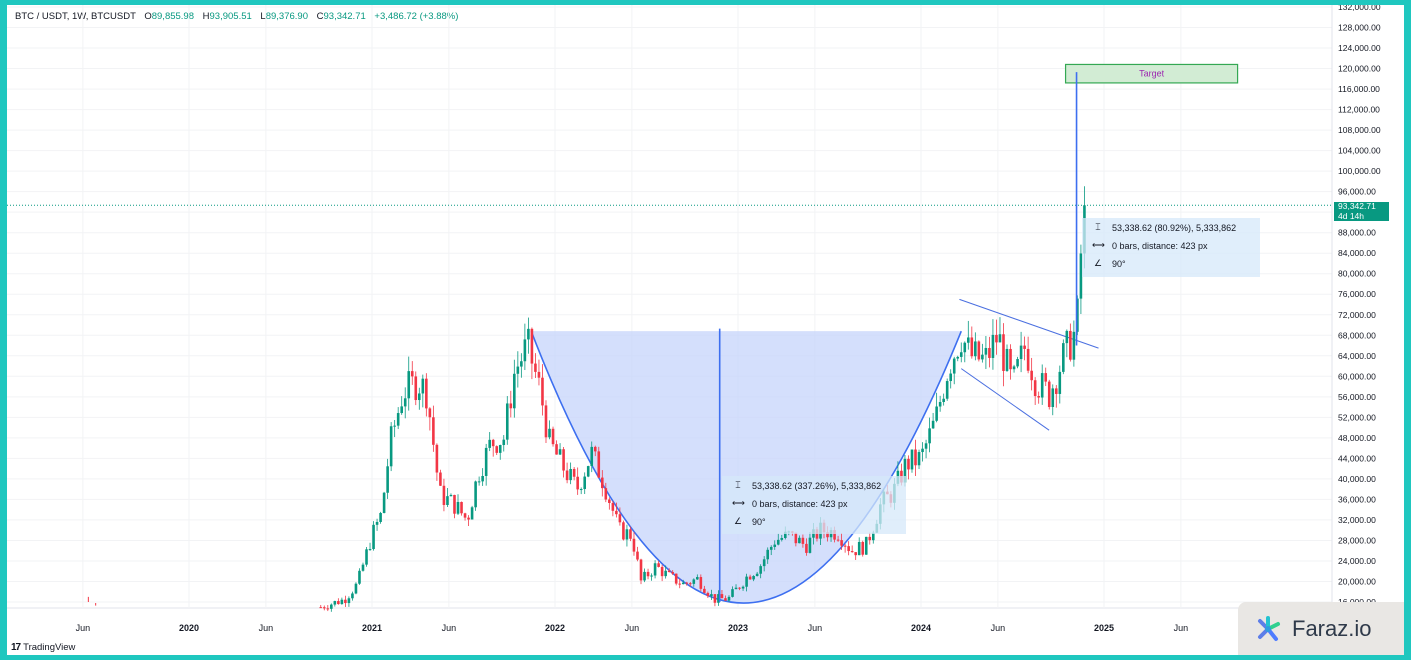 This screenshot has height=660, width=1411. Describe the element at coordinates (759, 521) in the screenshot. I see `measure-main-line3: 90°` at that location.